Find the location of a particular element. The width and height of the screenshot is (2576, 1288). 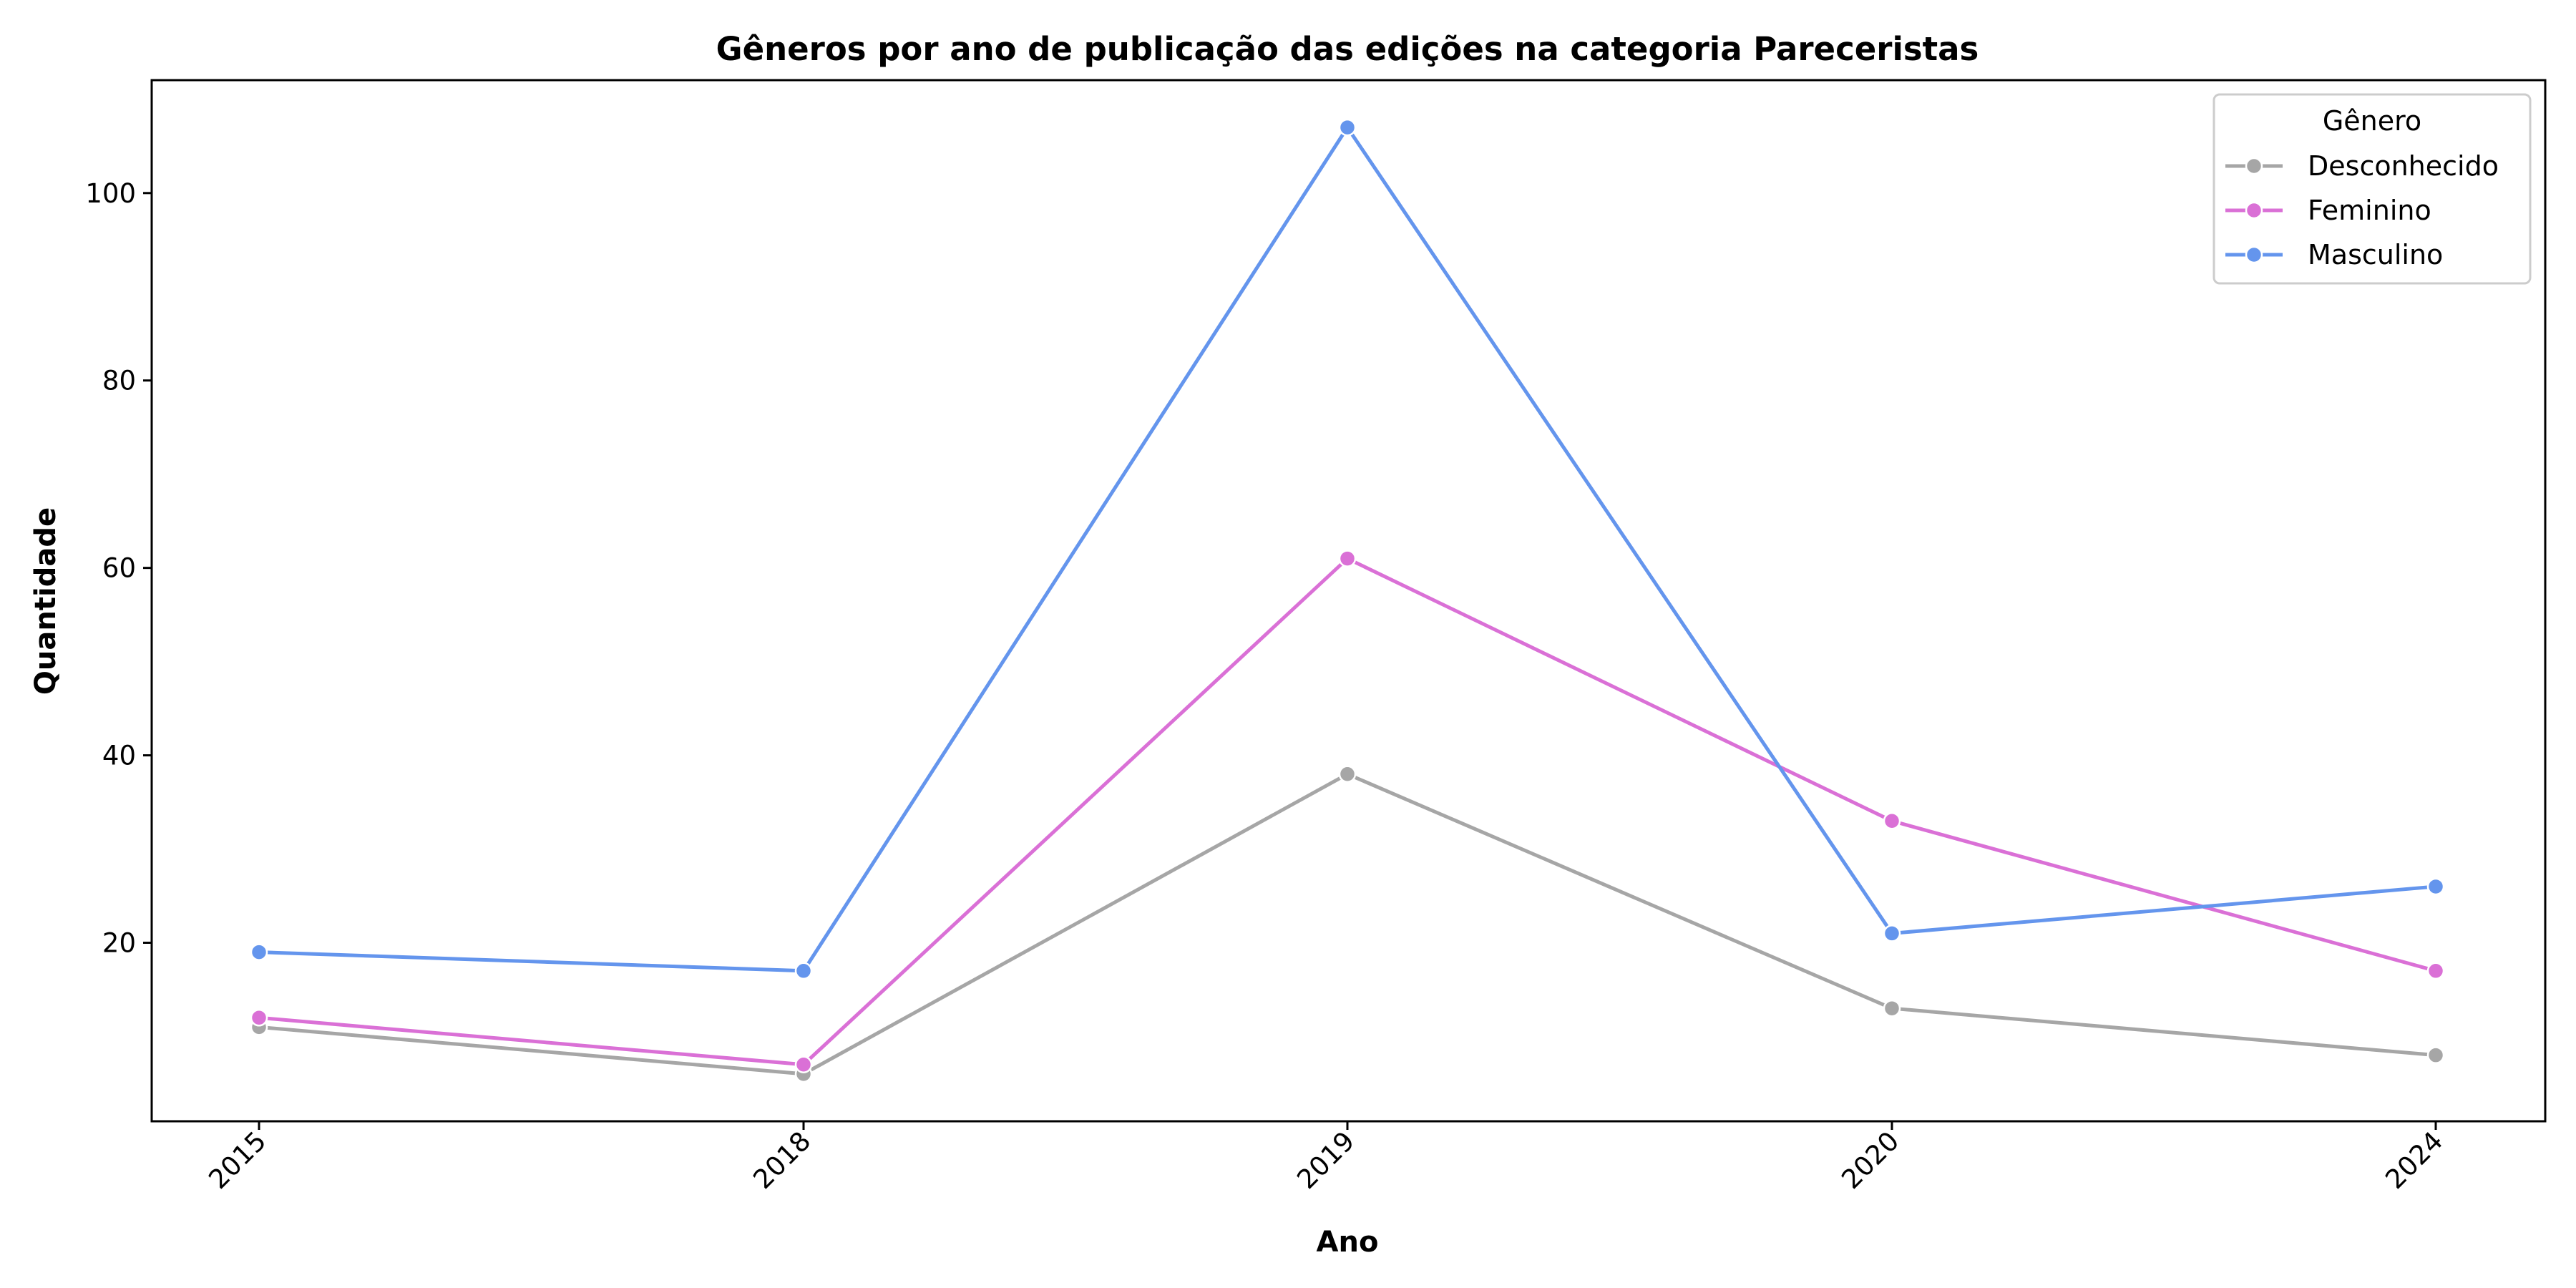

legend-box is located at coordinates (2372, 189).